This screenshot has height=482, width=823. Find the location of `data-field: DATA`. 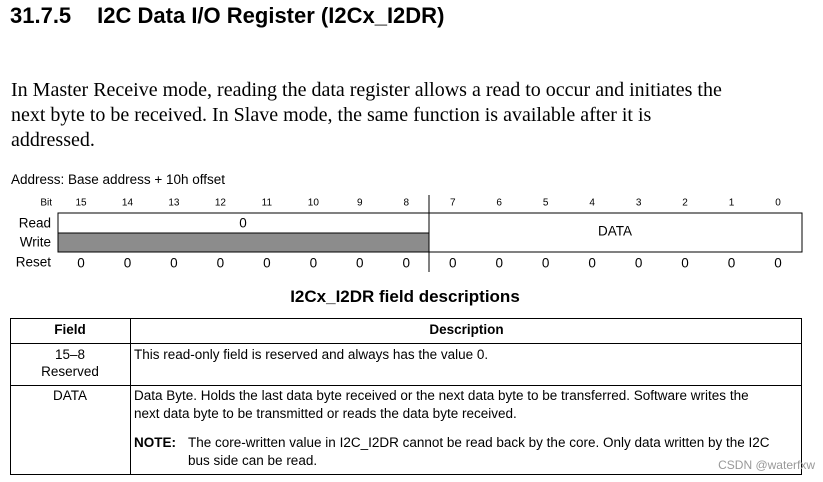

data-field: DATA is located at coordinates (615, 231).